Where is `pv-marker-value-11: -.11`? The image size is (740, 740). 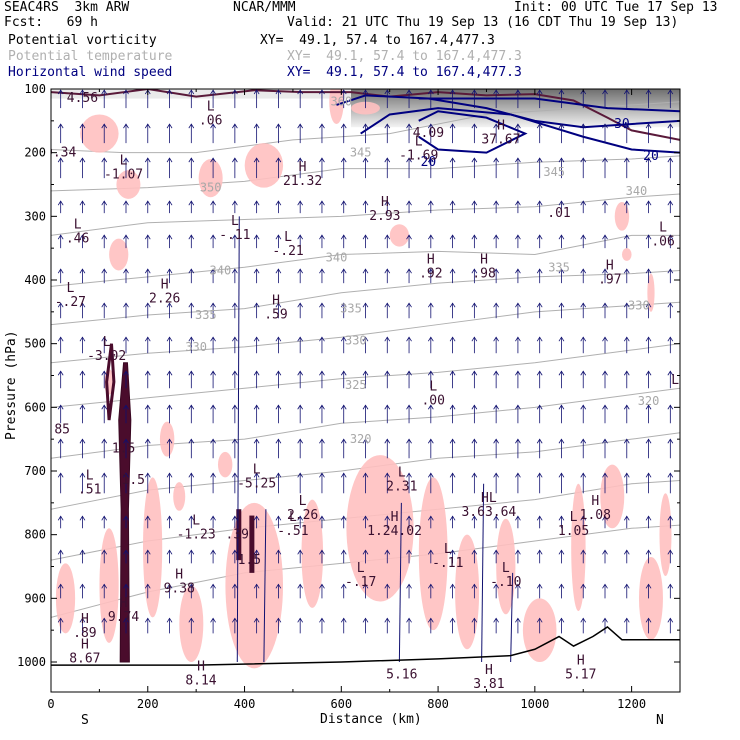
pv-marker-value-11: -.11 is located at coordinates (234, 235).